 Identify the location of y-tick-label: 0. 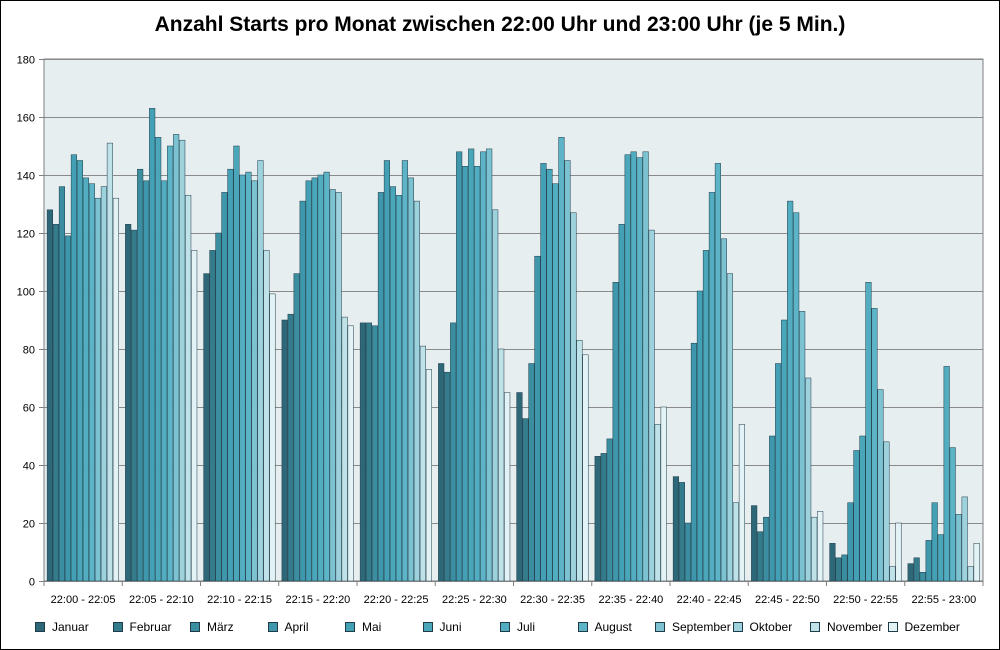
(32, 583).